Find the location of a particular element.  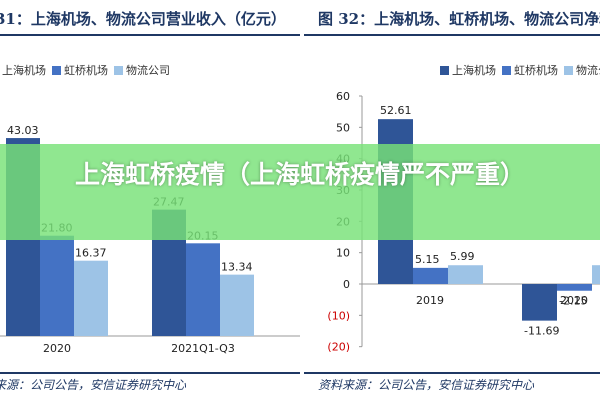

data-label: 52.61 is located at coordinates (396, 110).